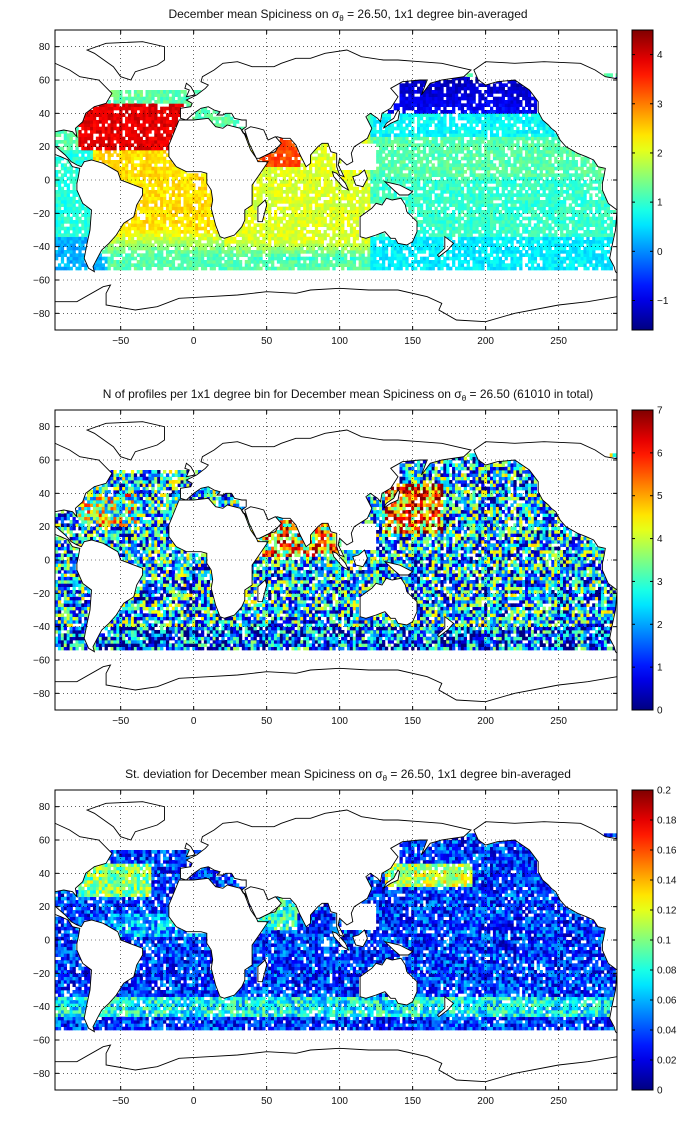 This screenshot has height=1140, width=696. What do you see at coordinates (120, 341) in the screenshot?
I see `x-tick-label: −50` at bounding box center [120, 341].